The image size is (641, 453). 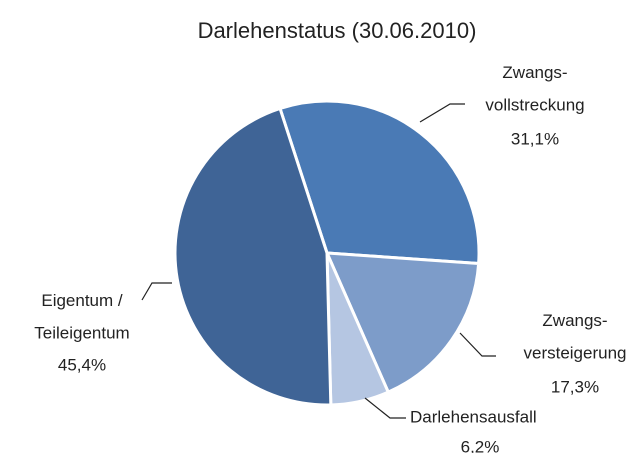 What do you see at coordinates (480, 445) in the screenshot?
I see `value-label: 6,2%` at bounding box center [480, 445].